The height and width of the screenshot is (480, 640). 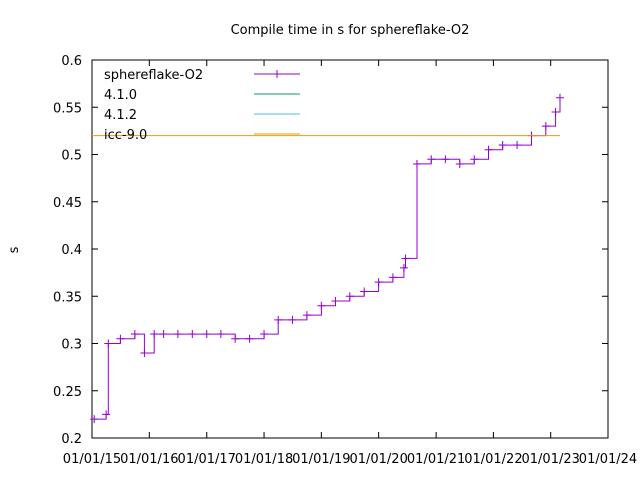 I want to click on y-tick-label: 0.6, so click(x=71, y=61).